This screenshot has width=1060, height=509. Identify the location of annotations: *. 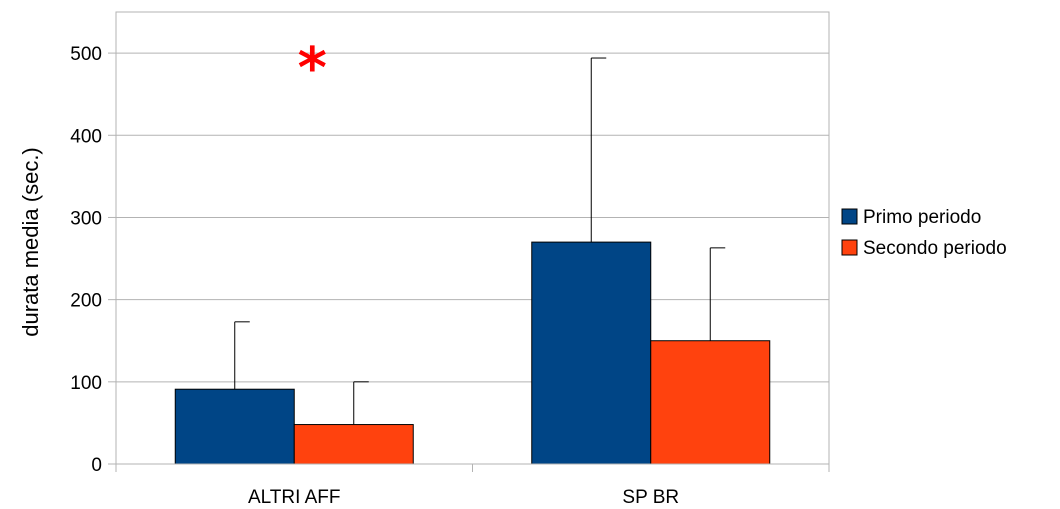
(312, 68).